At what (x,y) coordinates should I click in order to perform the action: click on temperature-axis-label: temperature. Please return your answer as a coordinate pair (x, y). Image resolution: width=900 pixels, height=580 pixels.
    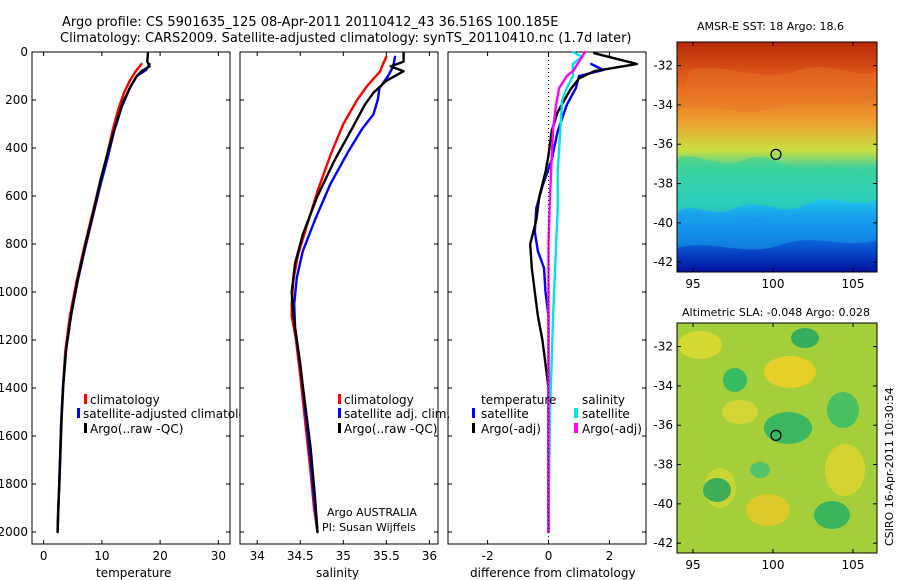
    Looking at the image, I should click on (133, 573).